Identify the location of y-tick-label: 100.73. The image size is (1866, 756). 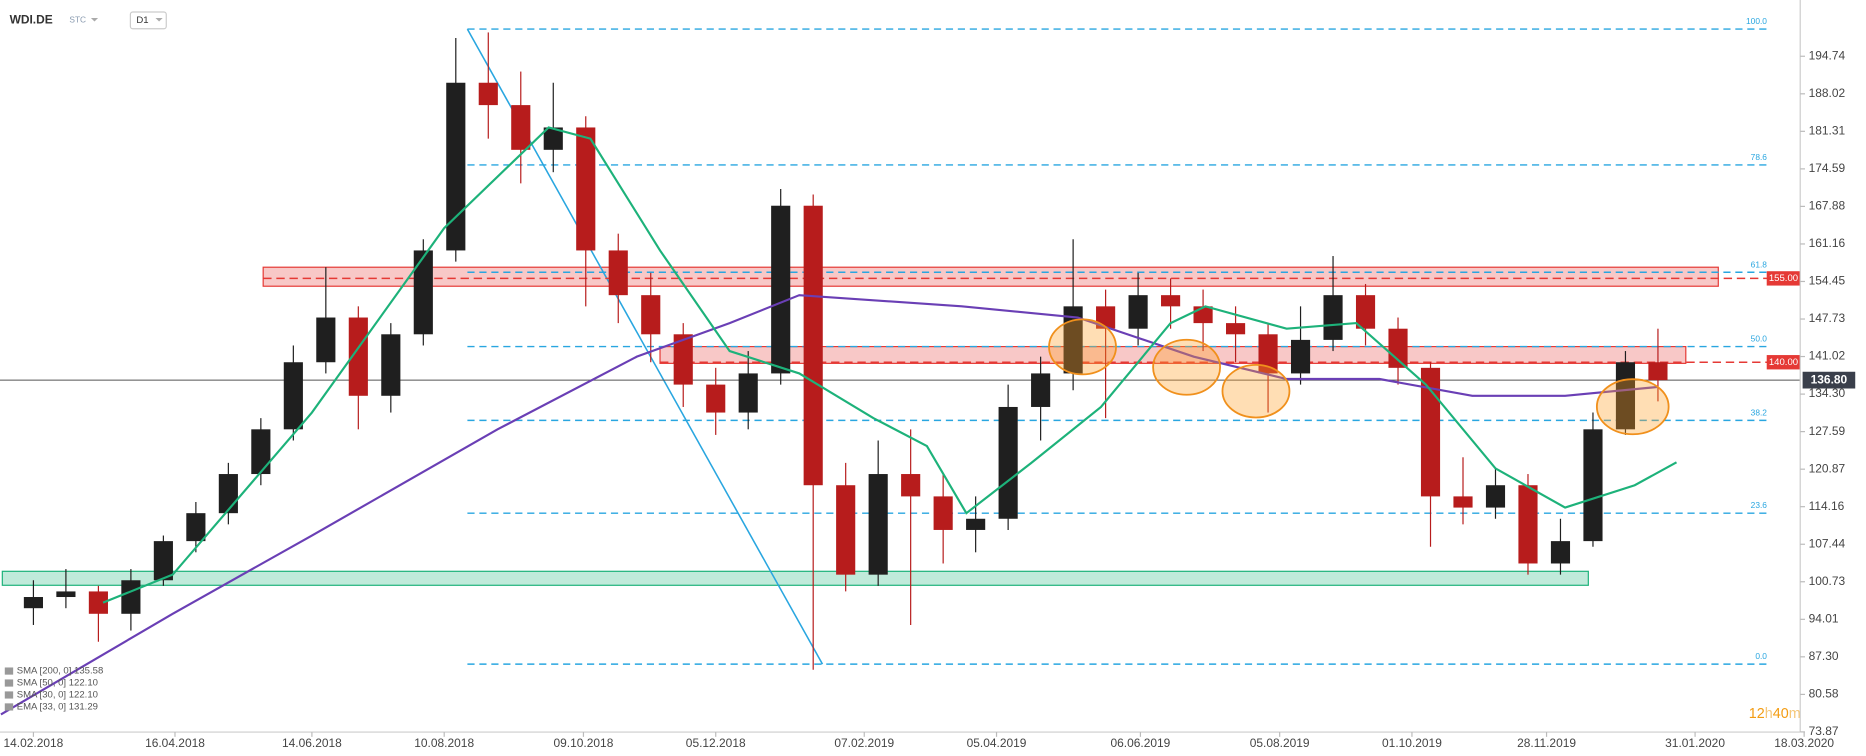
(1827, 581).